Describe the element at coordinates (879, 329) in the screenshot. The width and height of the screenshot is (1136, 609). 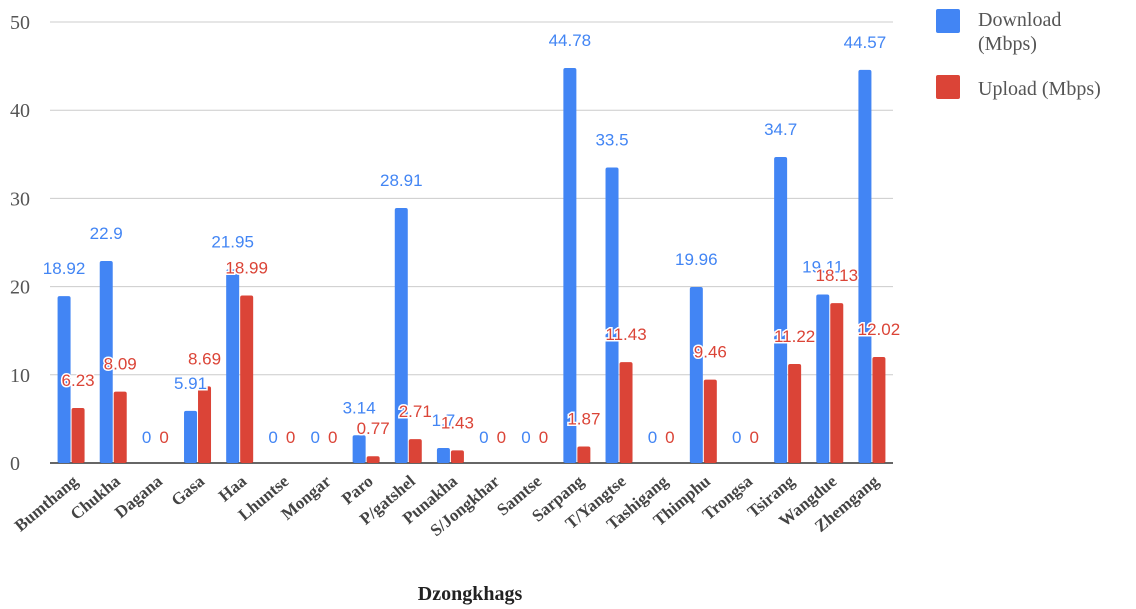
I see `data-label-upload: 12.02` at that location.